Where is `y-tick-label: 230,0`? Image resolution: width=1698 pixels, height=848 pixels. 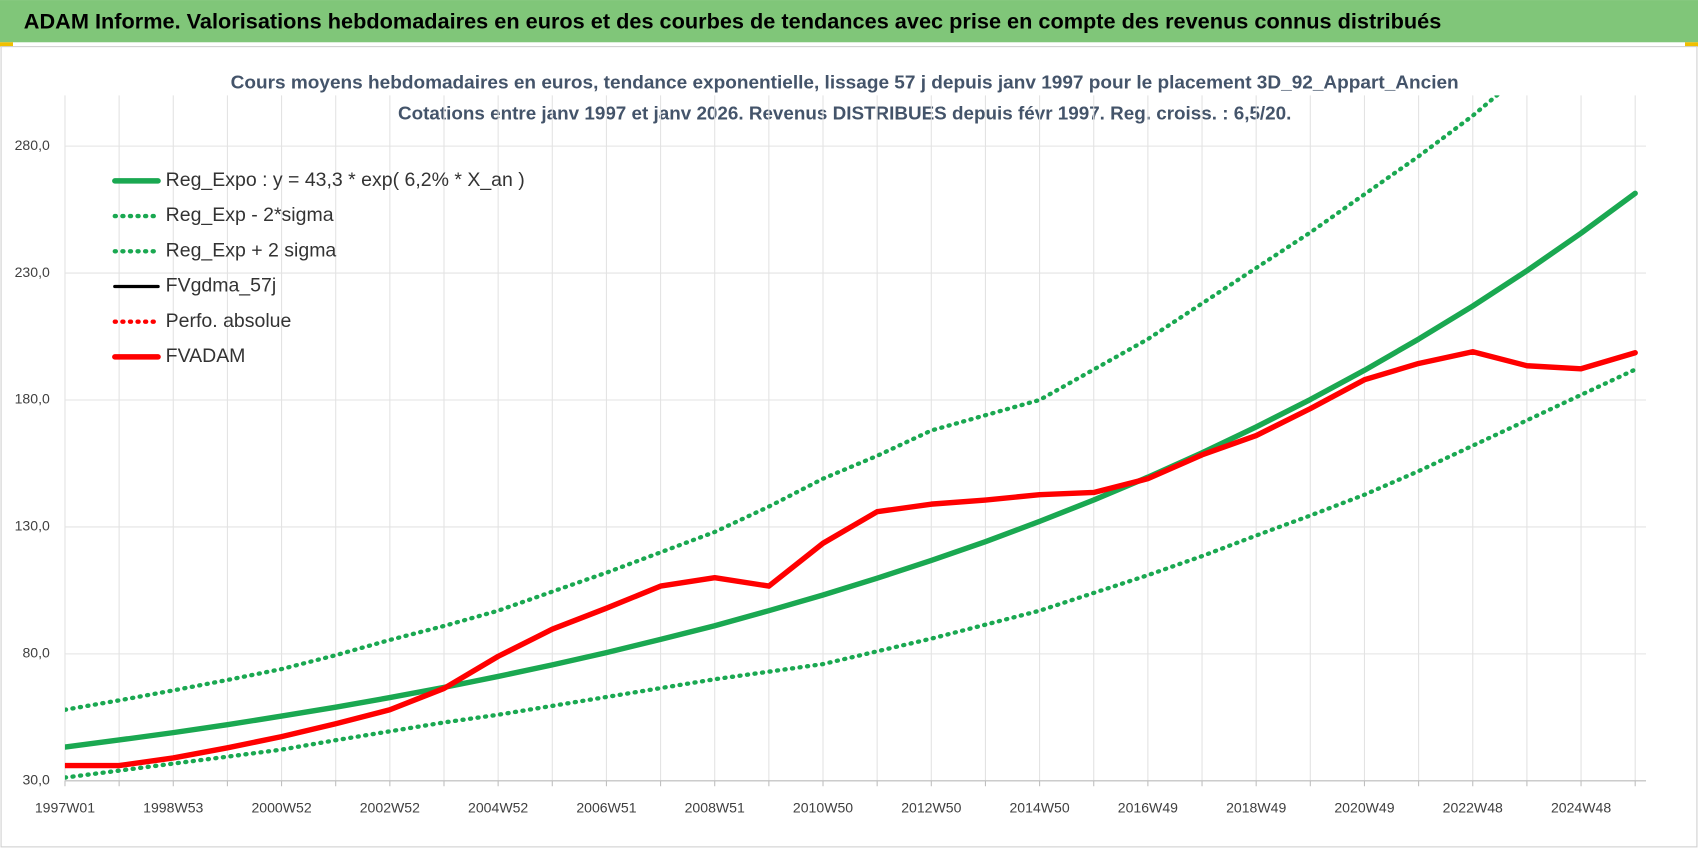 y-tick-label: 230,0 is located at coordinates (32, 272).